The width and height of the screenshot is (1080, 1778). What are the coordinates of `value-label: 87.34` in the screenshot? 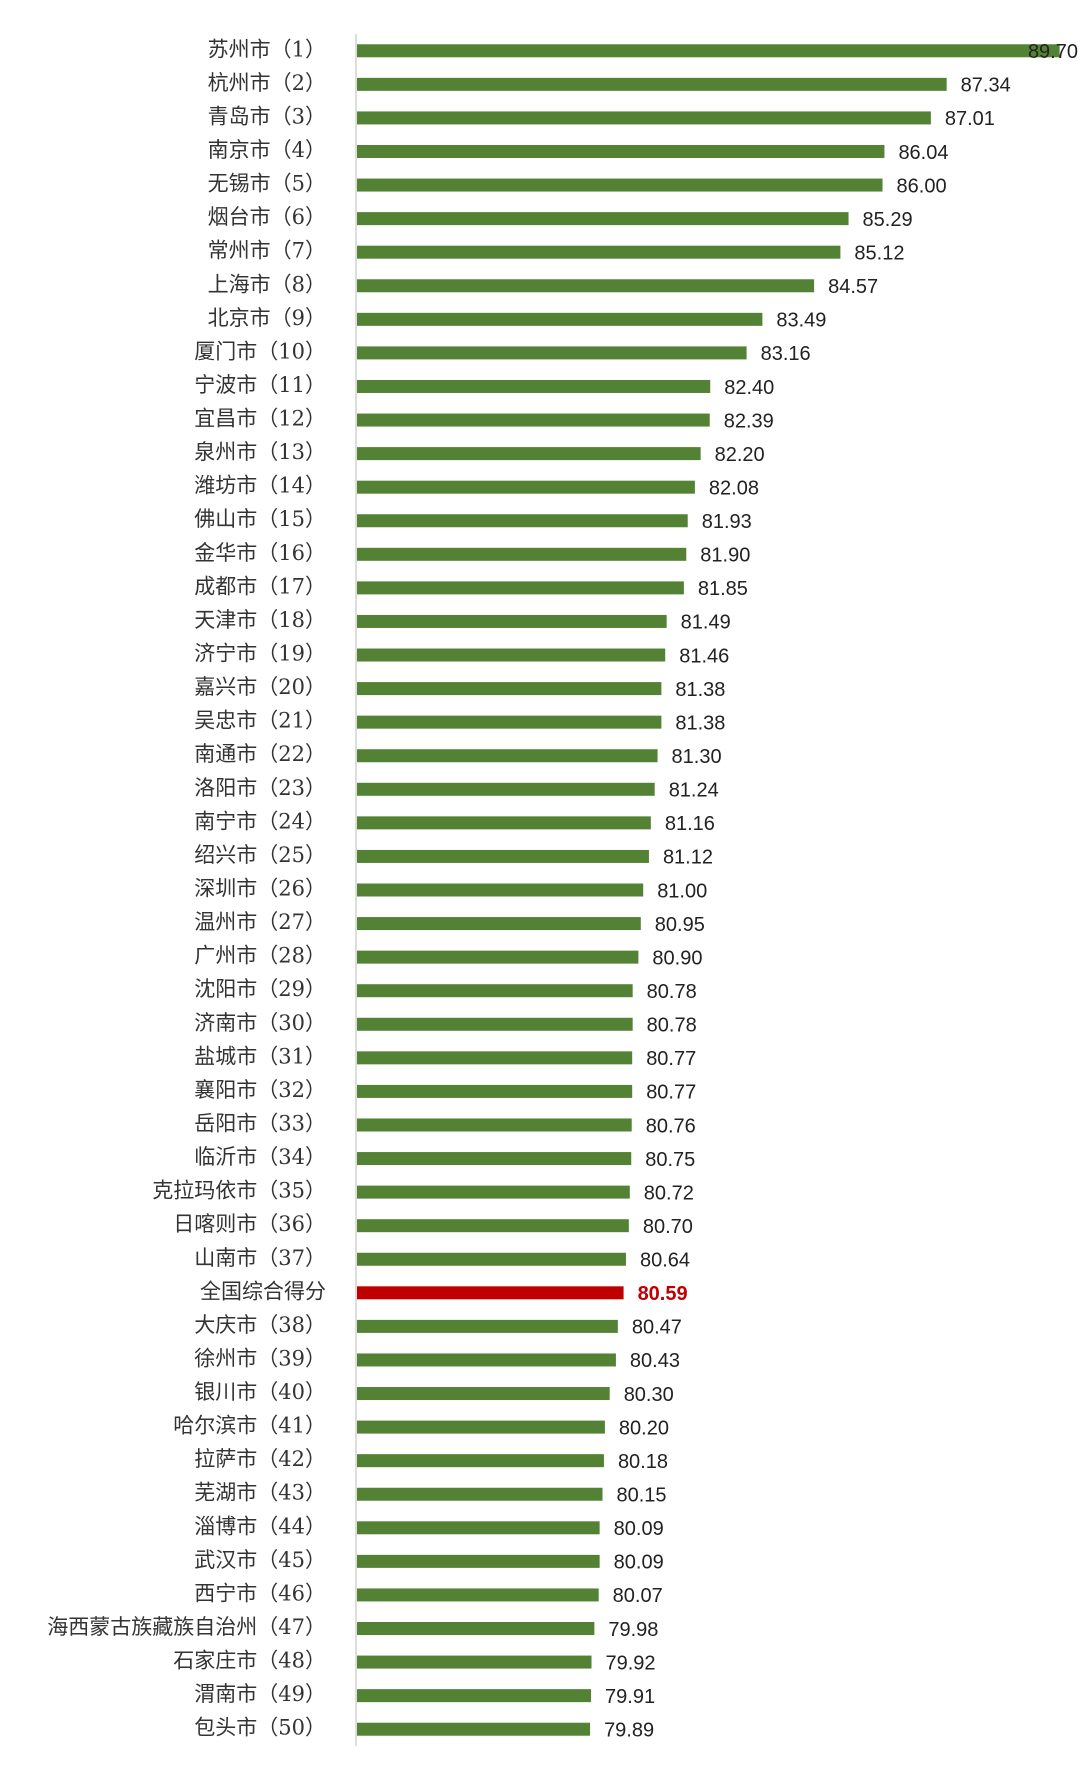 It's located at (986, 86).